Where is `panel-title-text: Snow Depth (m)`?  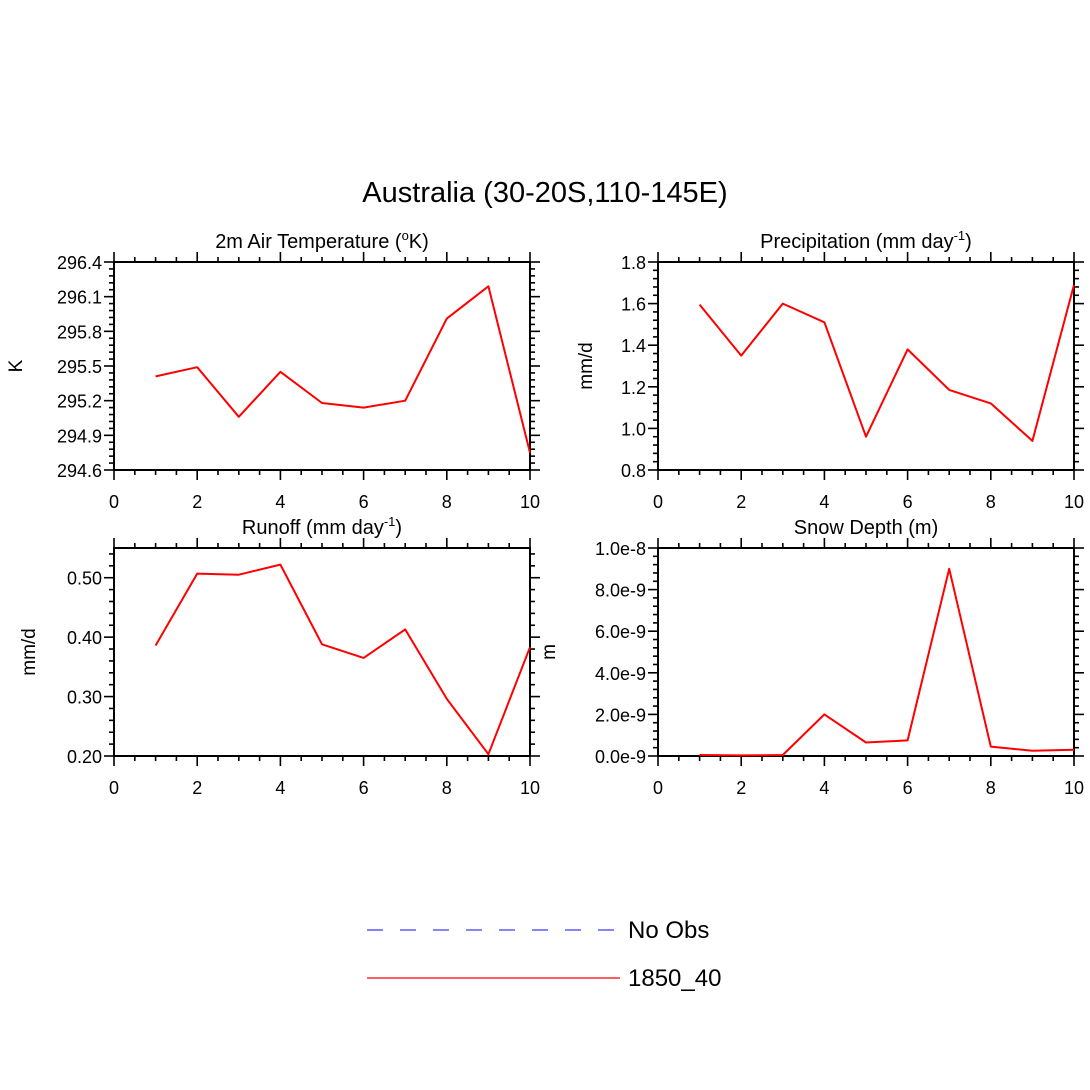
panel-title-text: Snow Depth (m) is located at coordinates (866, 528).